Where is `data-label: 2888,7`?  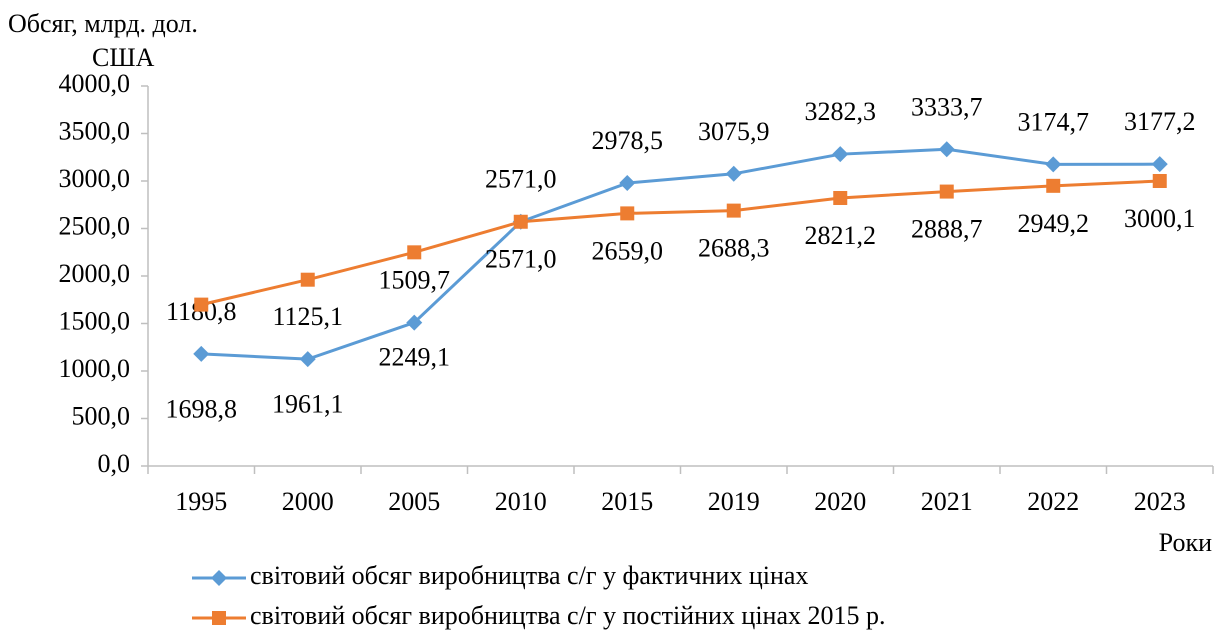 data-label: 2888,7 is located at coordinates (947, 229).